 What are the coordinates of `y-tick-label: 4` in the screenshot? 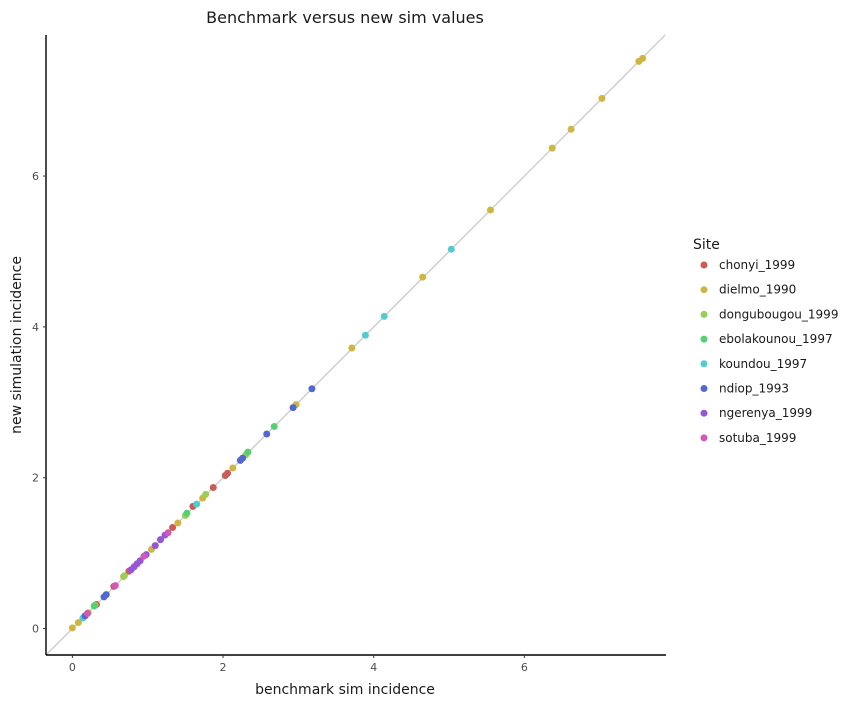 It's located at (35, 327).